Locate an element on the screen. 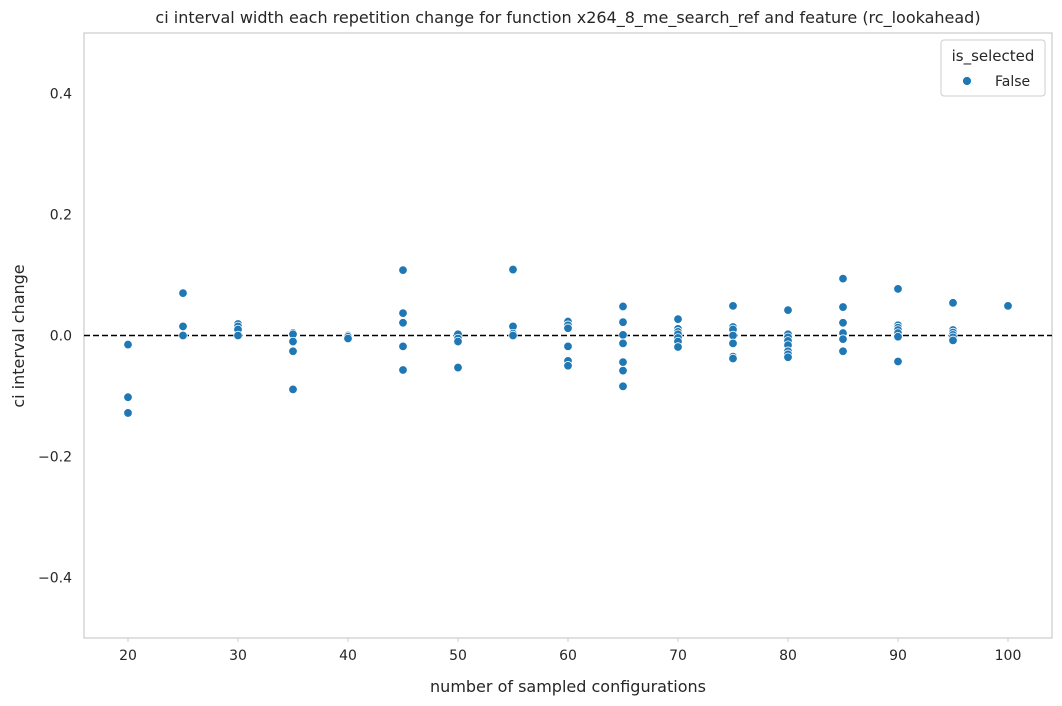  y-tick-label: 0.0 is located at coordinates (61, 337).